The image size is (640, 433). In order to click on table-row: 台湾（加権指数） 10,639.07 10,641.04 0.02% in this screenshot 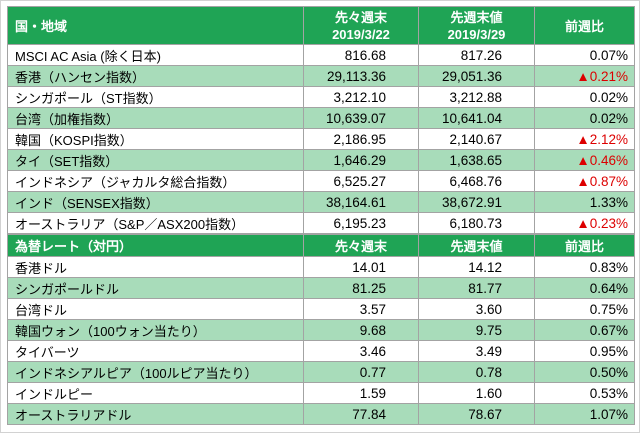, I will do `click(321, 118)`.